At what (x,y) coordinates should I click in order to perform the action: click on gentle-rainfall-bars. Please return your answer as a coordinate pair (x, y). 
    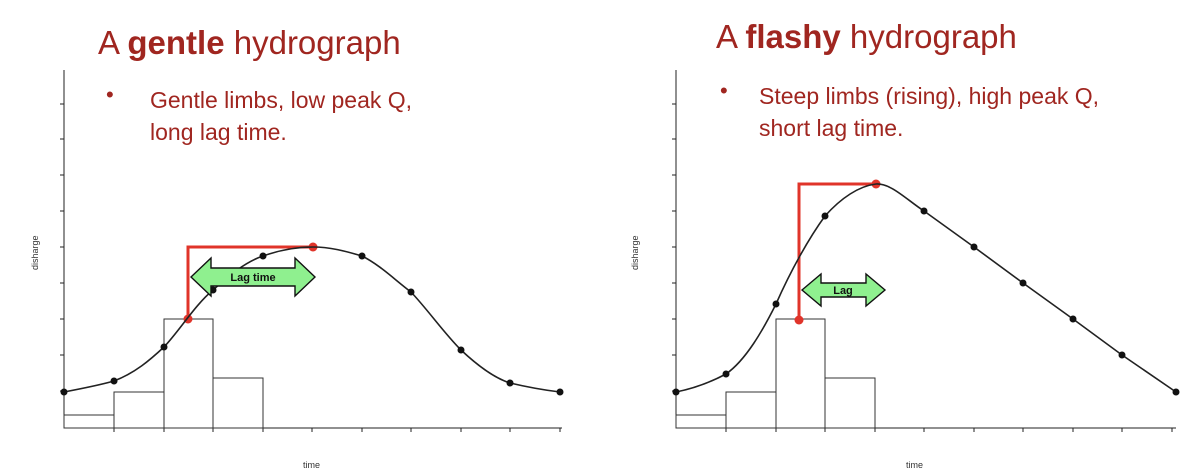
    Looking at the image, I should click on (163, 373).